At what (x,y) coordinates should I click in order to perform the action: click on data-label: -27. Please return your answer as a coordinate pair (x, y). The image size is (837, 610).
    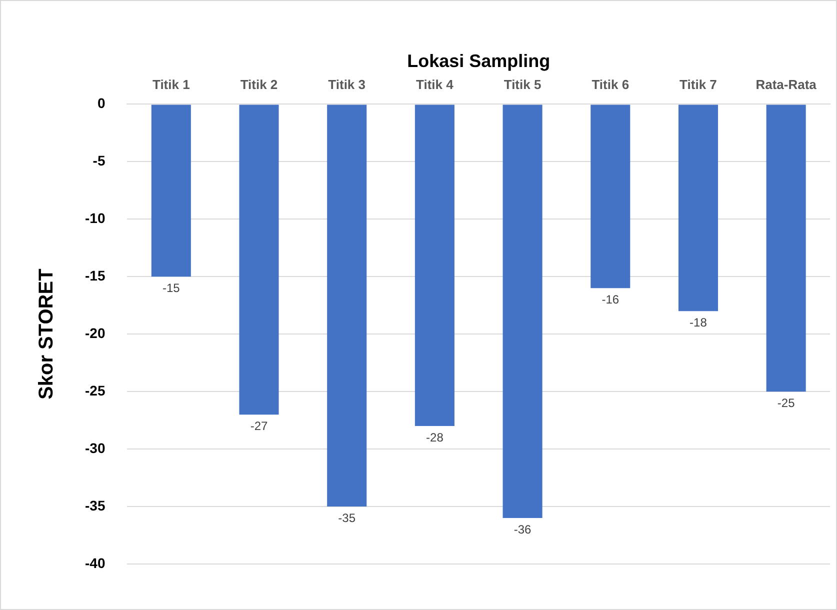
    Looking at the image, I should click on (259, 425).